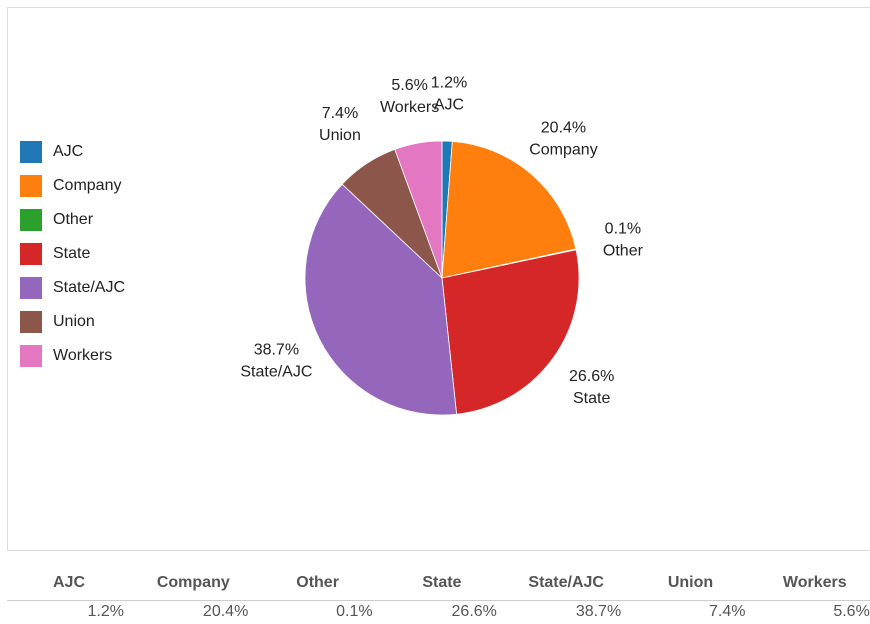  Describe the element at coordinates (73, 219) in the screenshot. I see `legend-label: Other` at that location.